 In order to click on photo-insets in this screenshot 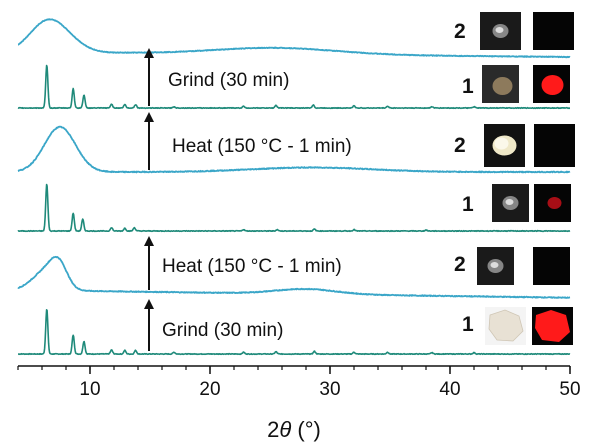, I will do `click(526, 178)`.